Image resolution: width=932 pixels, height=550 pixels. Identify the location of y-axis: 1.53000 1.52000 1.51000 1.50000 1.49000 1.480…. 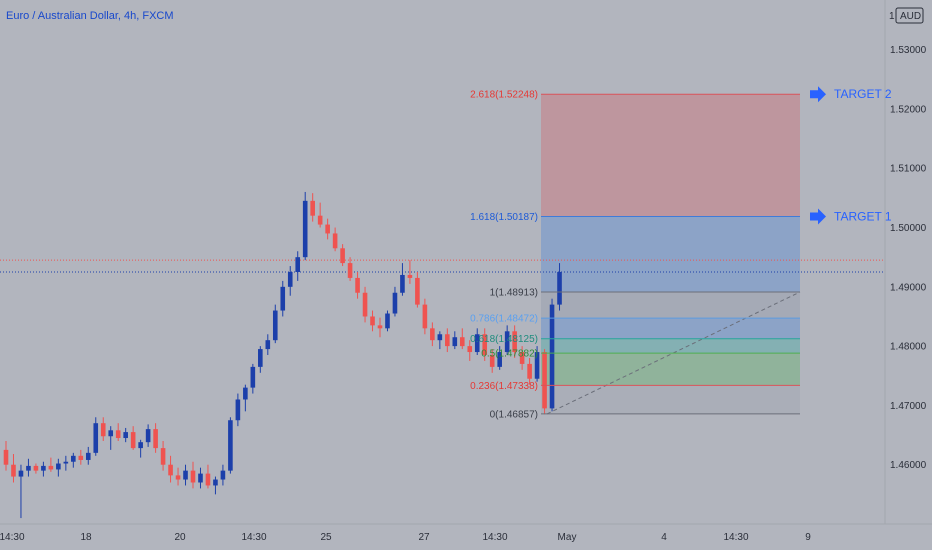
(908, 258).